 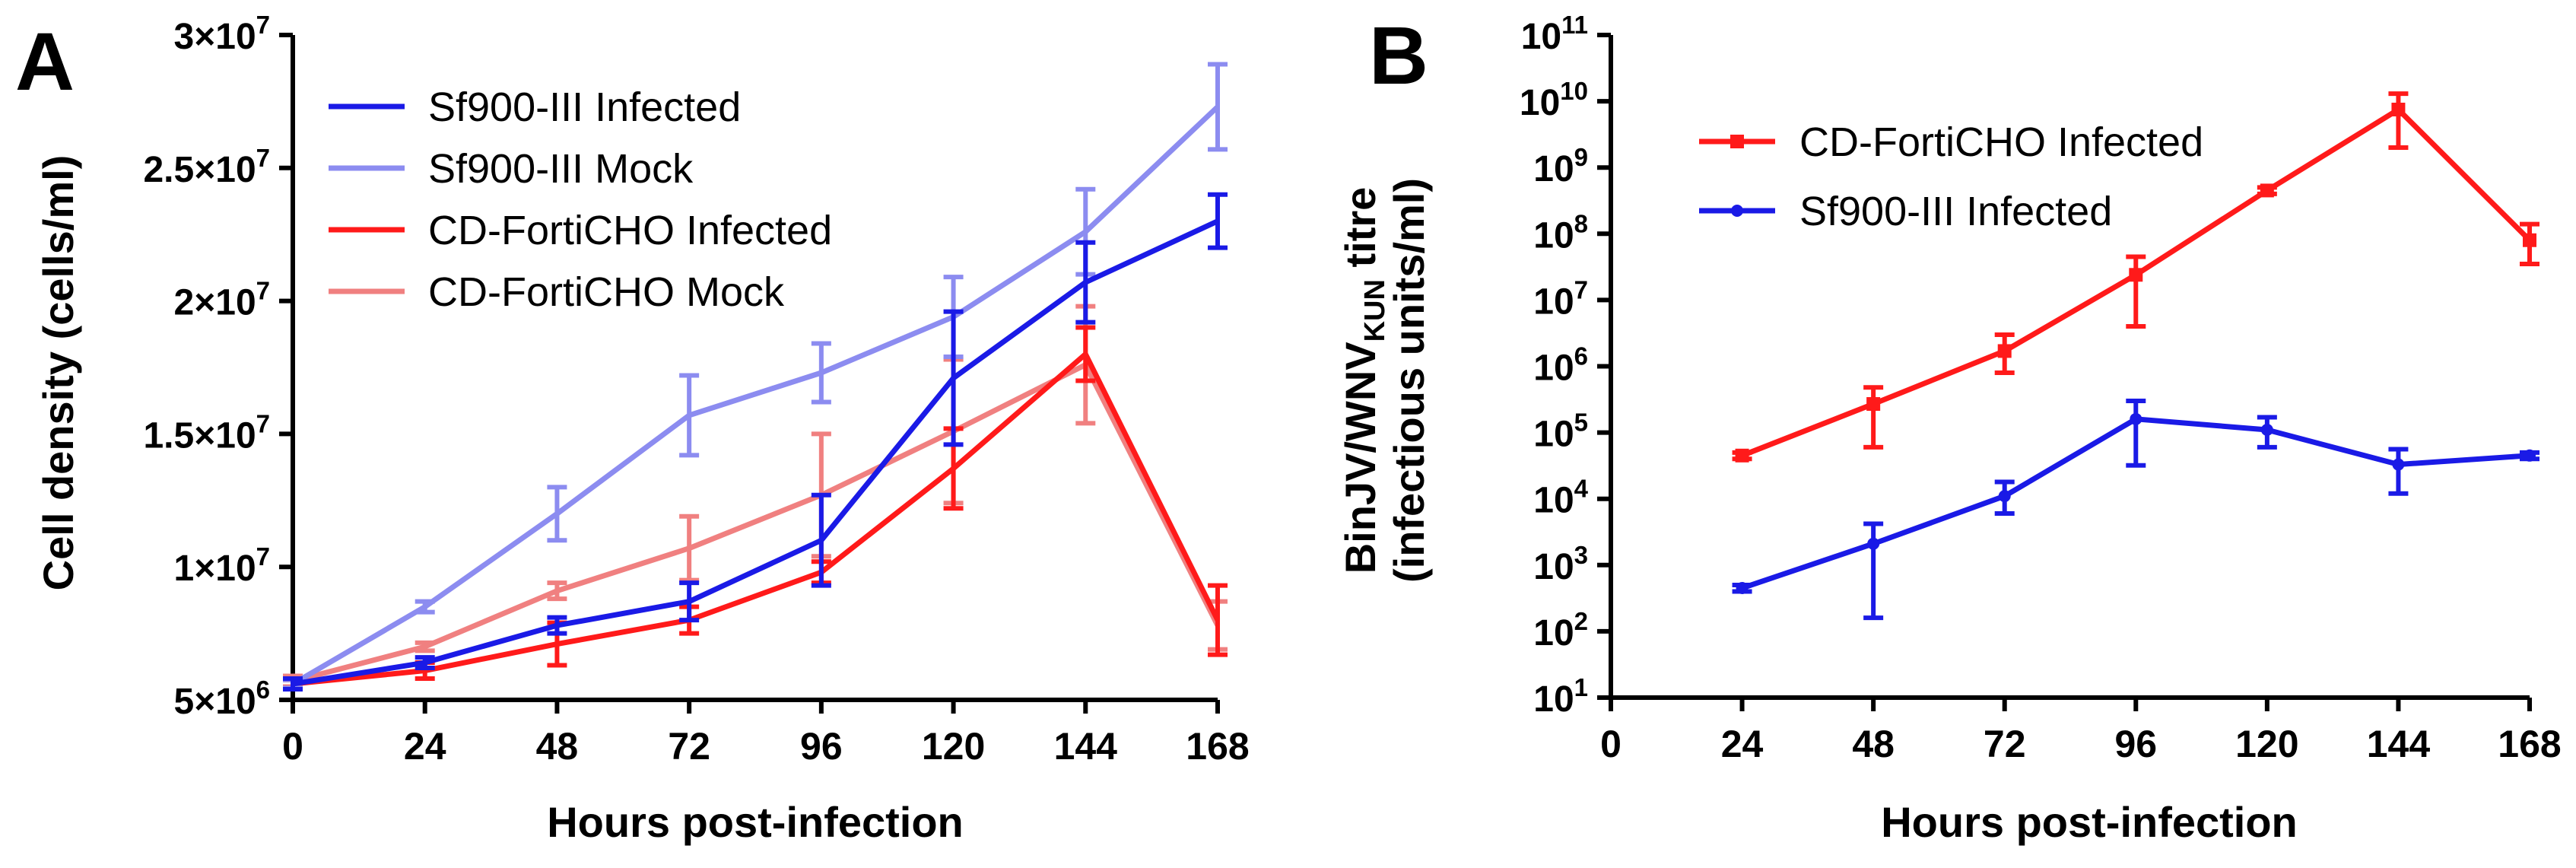 I want to click on panel-a-y-axis-label: Cell density (cells/ml), so click(x=58, y=373).